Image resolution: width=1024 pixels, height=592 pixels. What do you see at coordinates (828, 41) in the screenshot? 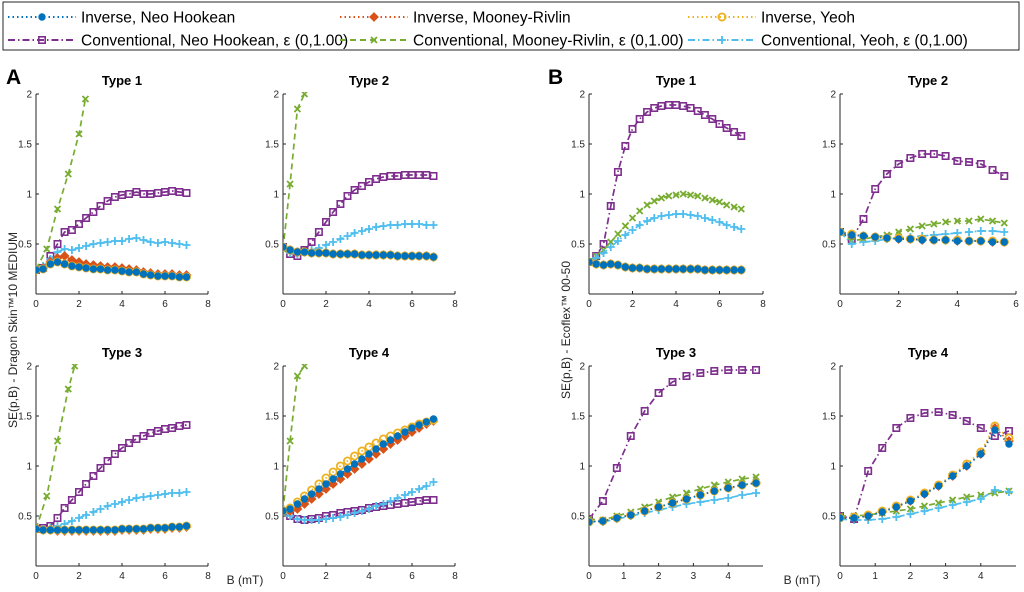
I see `legend-entry-conv_yeoh: Conventional, Yeoh, ε (0,1.00)` at bounding box center [828, 41].